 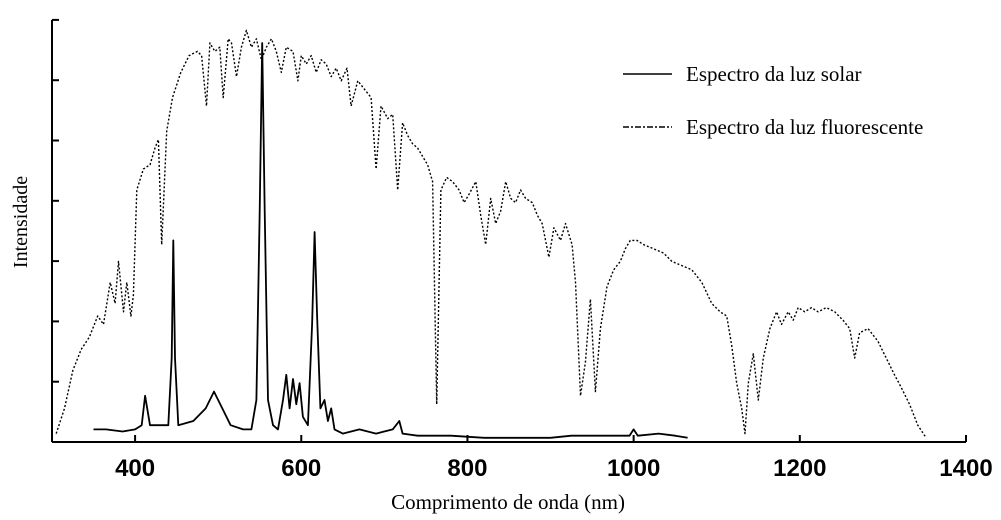 I want to click on y-axis-title: Intensidade, so click(x=21, y=222).